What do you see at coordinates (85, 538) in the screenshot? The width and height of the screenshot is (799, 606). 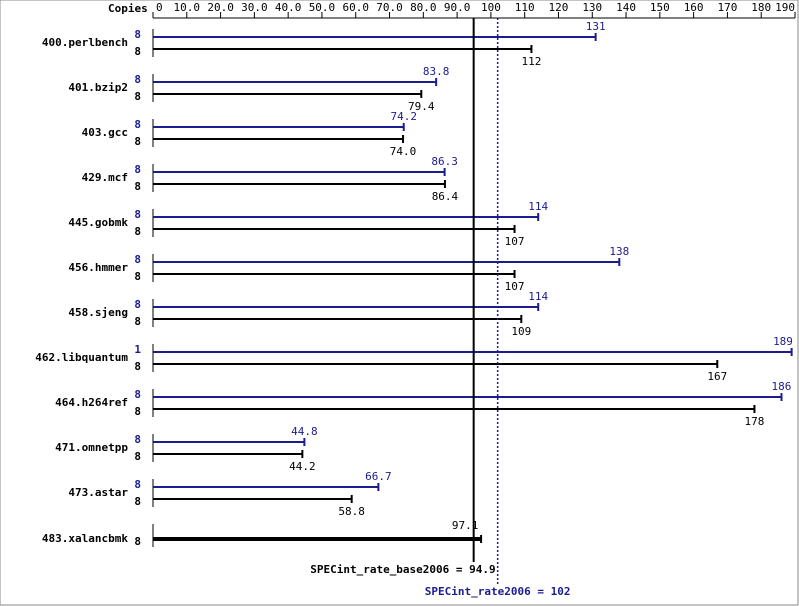 I see `benchmark-label: 483.xalancbmk` at bounding box center [85, 538].